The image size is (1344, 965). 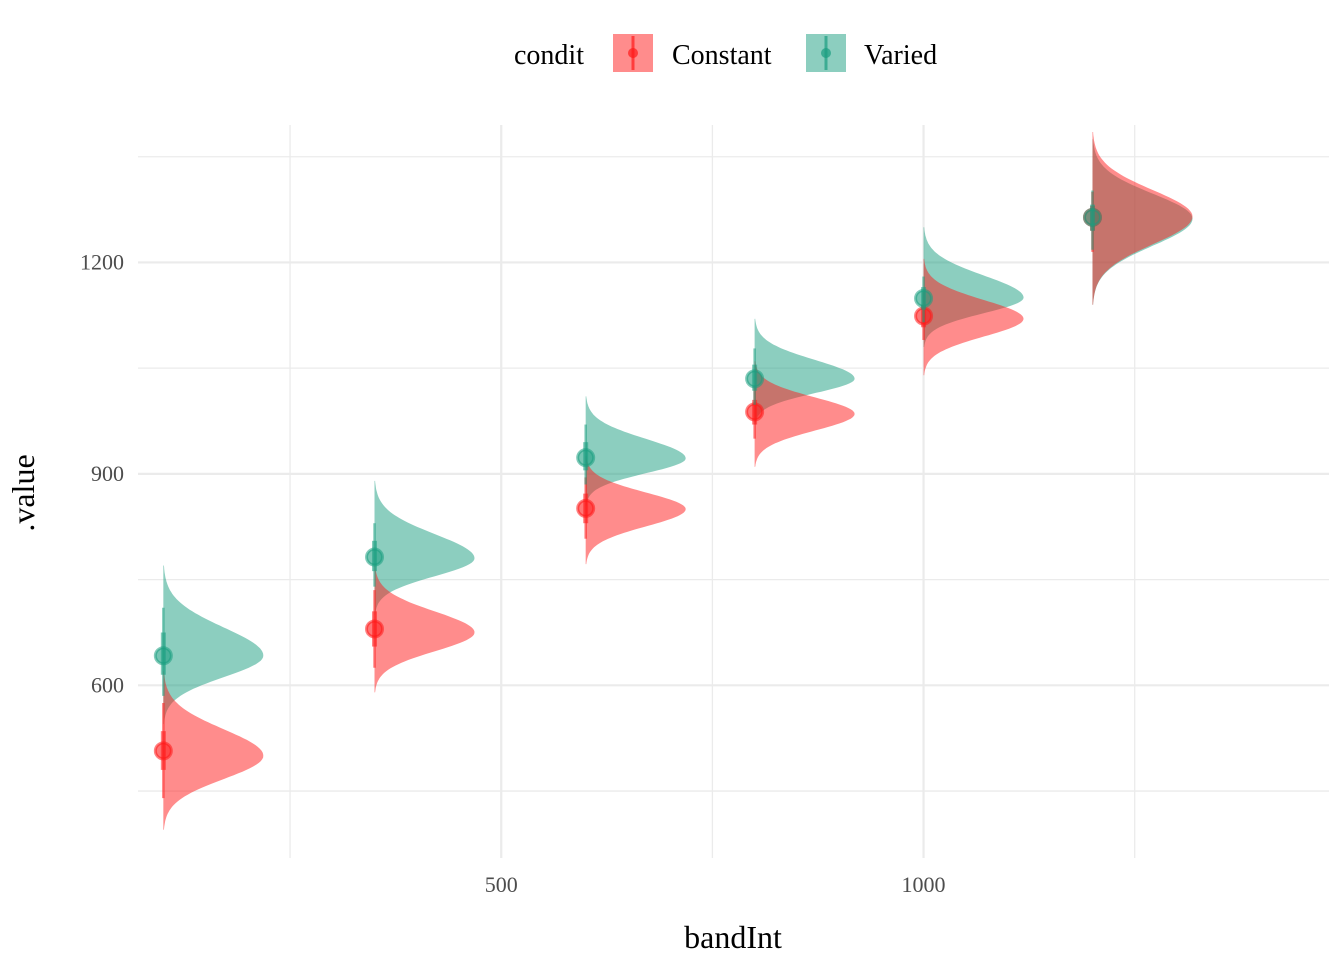 I want to click on y-tick-label: 900, so click(x=107, y=473).